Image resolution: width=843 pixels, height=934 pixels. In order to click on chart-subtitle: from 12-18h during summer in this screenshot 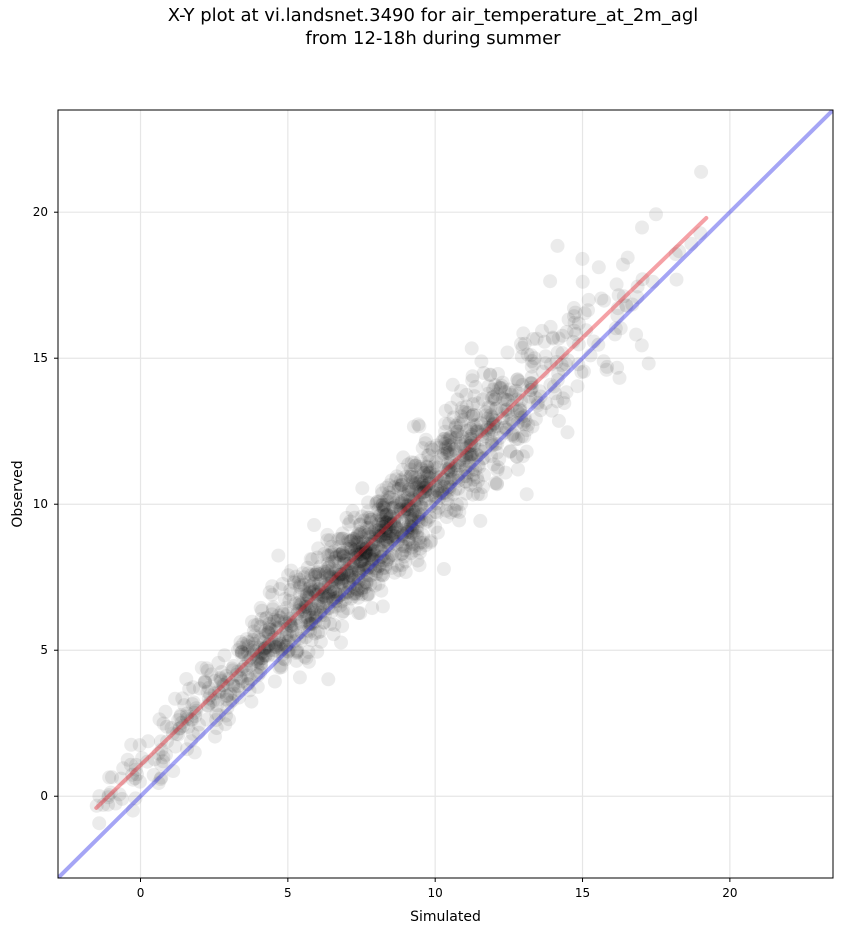, I will do `click(433, 38)`.